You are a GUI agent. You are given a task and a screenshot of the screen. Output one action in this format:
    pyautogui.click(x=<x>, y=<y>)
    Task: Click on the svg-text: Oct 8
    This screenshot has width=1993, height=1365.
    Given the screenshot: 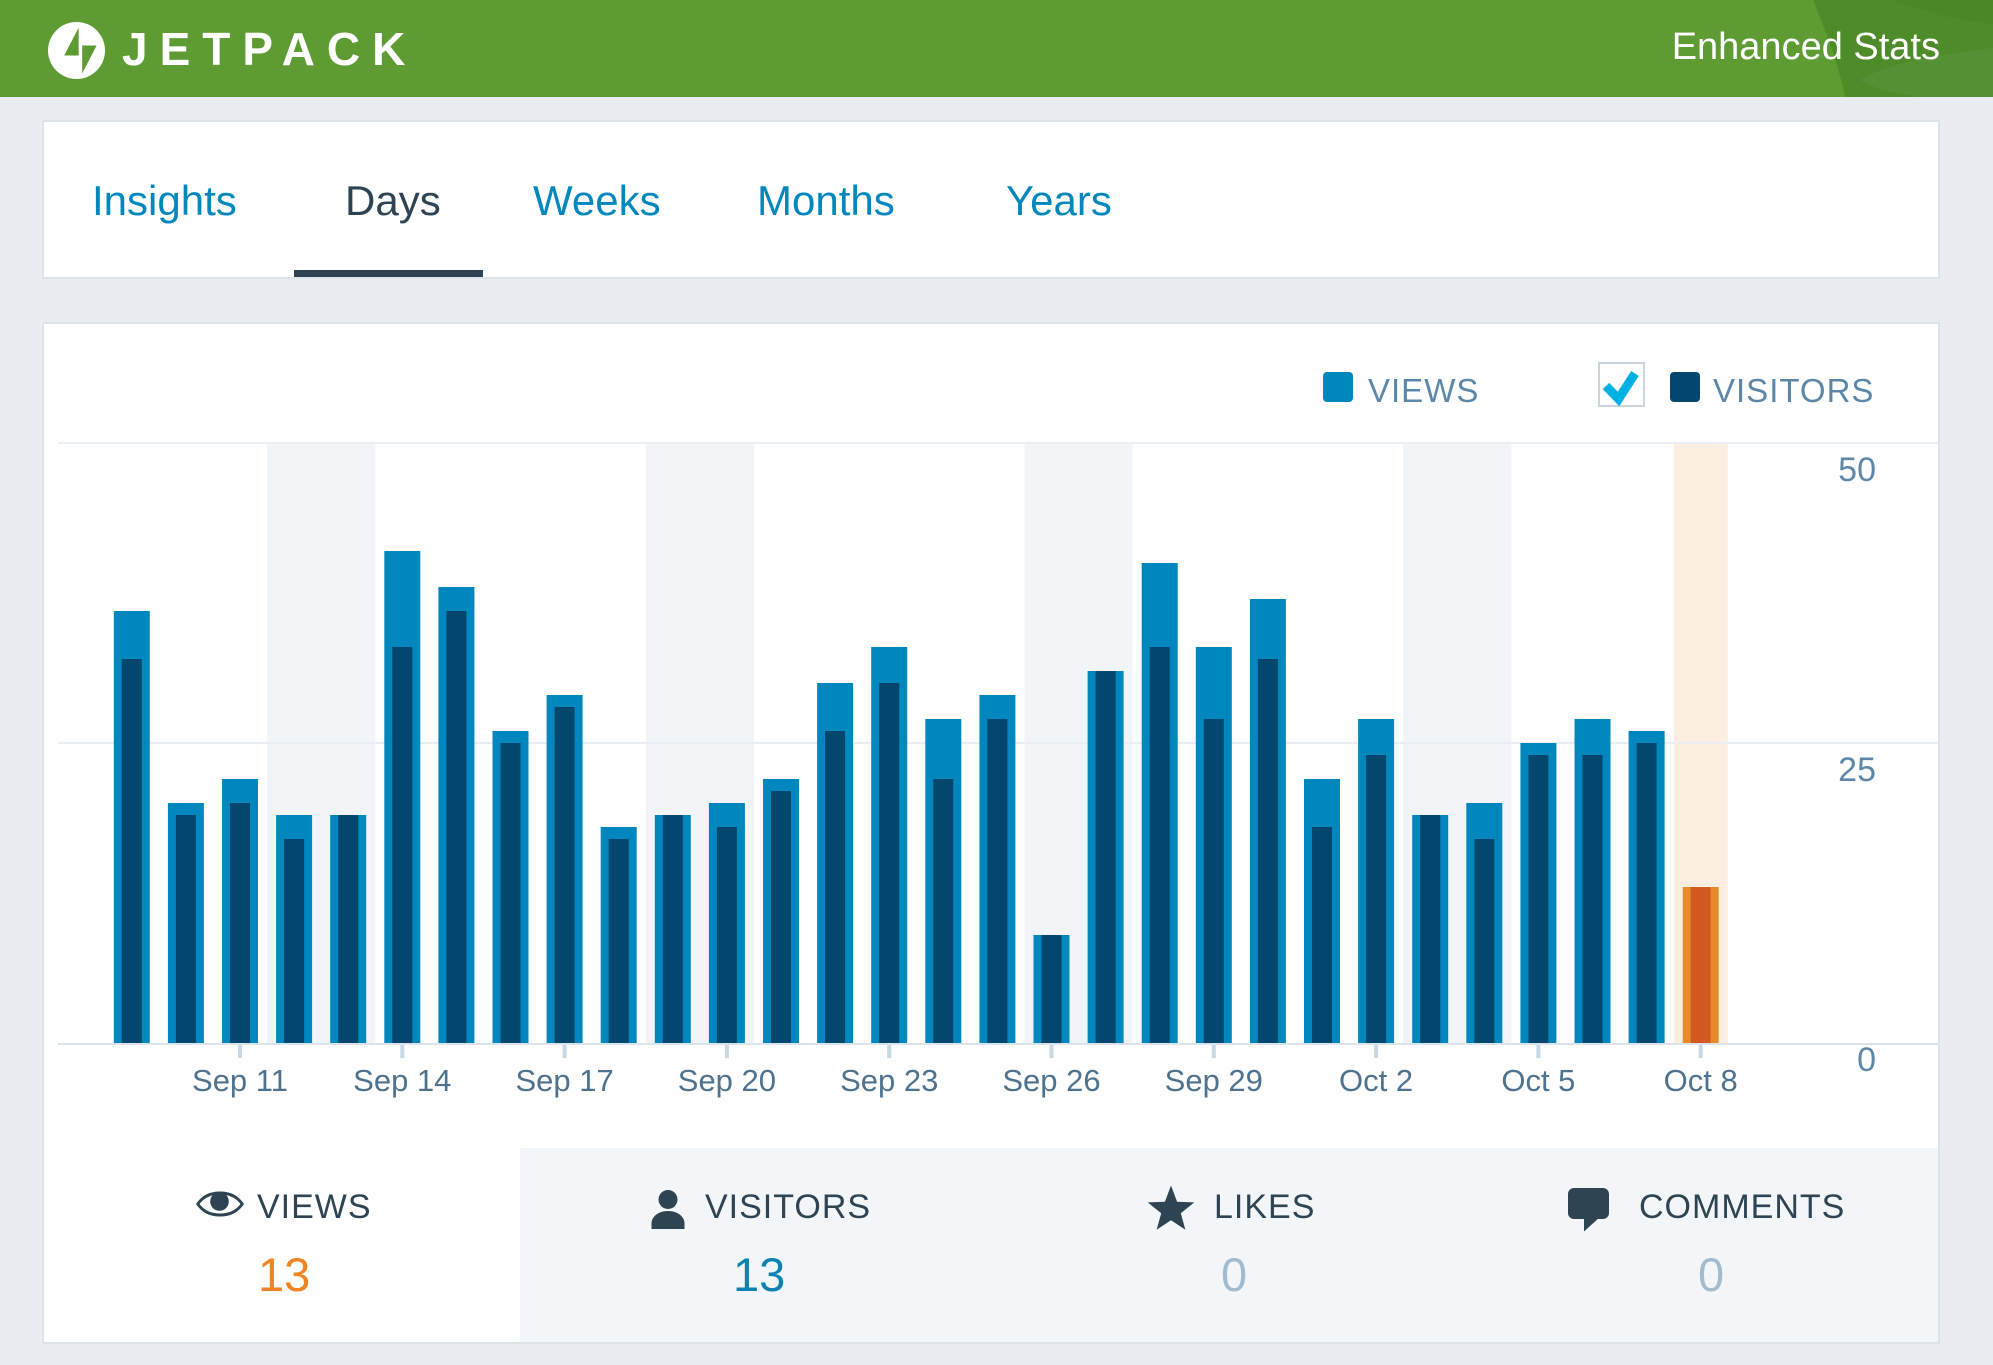 What is the action you would take?
    pyautogui.click(x=1701, y=1080)
    